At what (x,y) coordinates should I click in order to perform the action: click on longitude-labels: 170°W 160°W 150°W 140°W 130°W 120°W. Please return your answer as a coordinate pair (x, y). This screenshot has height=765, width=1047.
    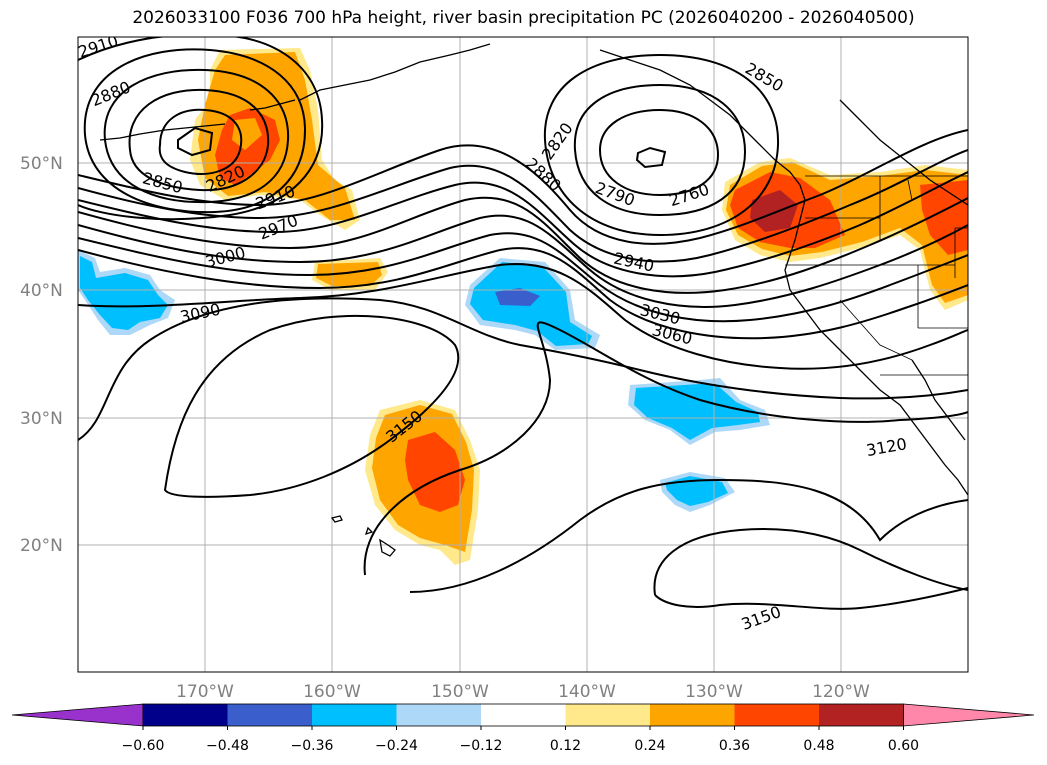
    Looking at the image, I should click on (523, 692).